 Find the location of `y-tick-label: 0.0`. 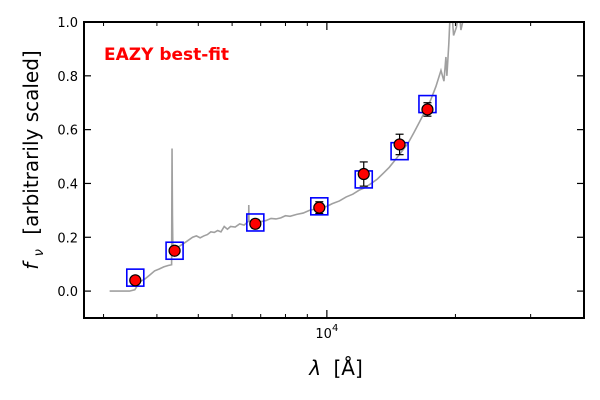

y-tick-label: 0.0 is located at coordinates (67, 292).